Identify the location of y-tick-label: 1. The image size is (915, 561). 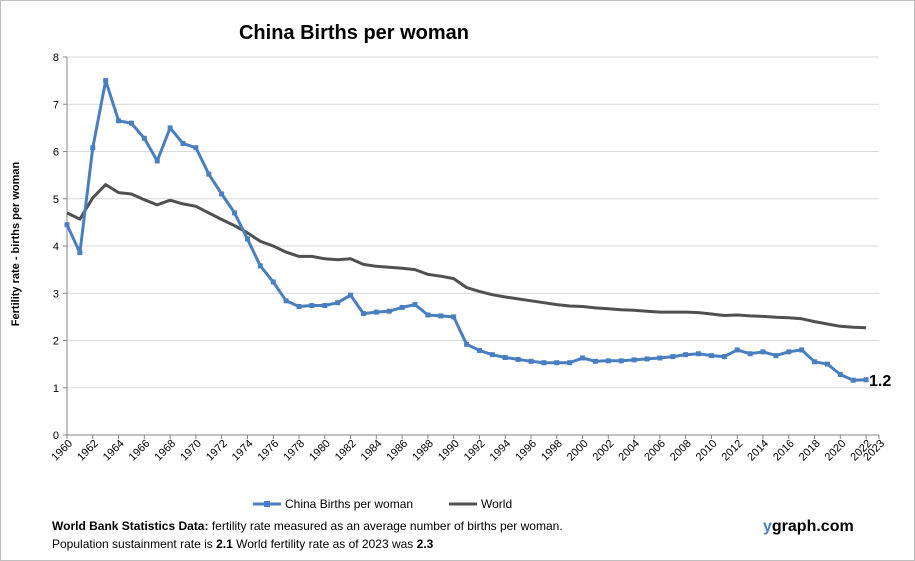
(56, 389).